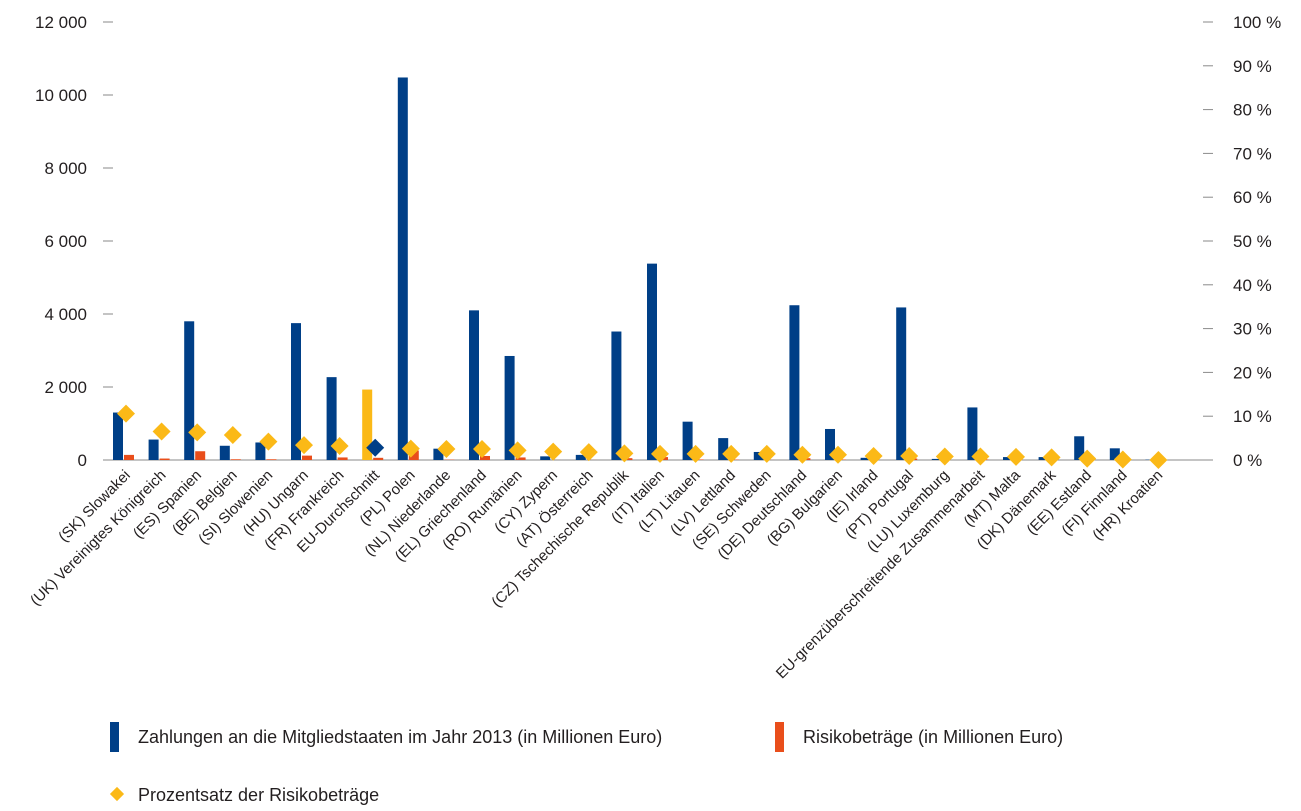  I want to click on y-right-tick-label: 0 %, so click(1247, 460).